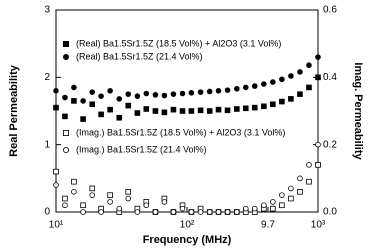 The image size is (376, 250). What do you see at coordinates (47, 10) in the screenshot?
I see `y-tick-label: 3` at bounding box center [47, 10].